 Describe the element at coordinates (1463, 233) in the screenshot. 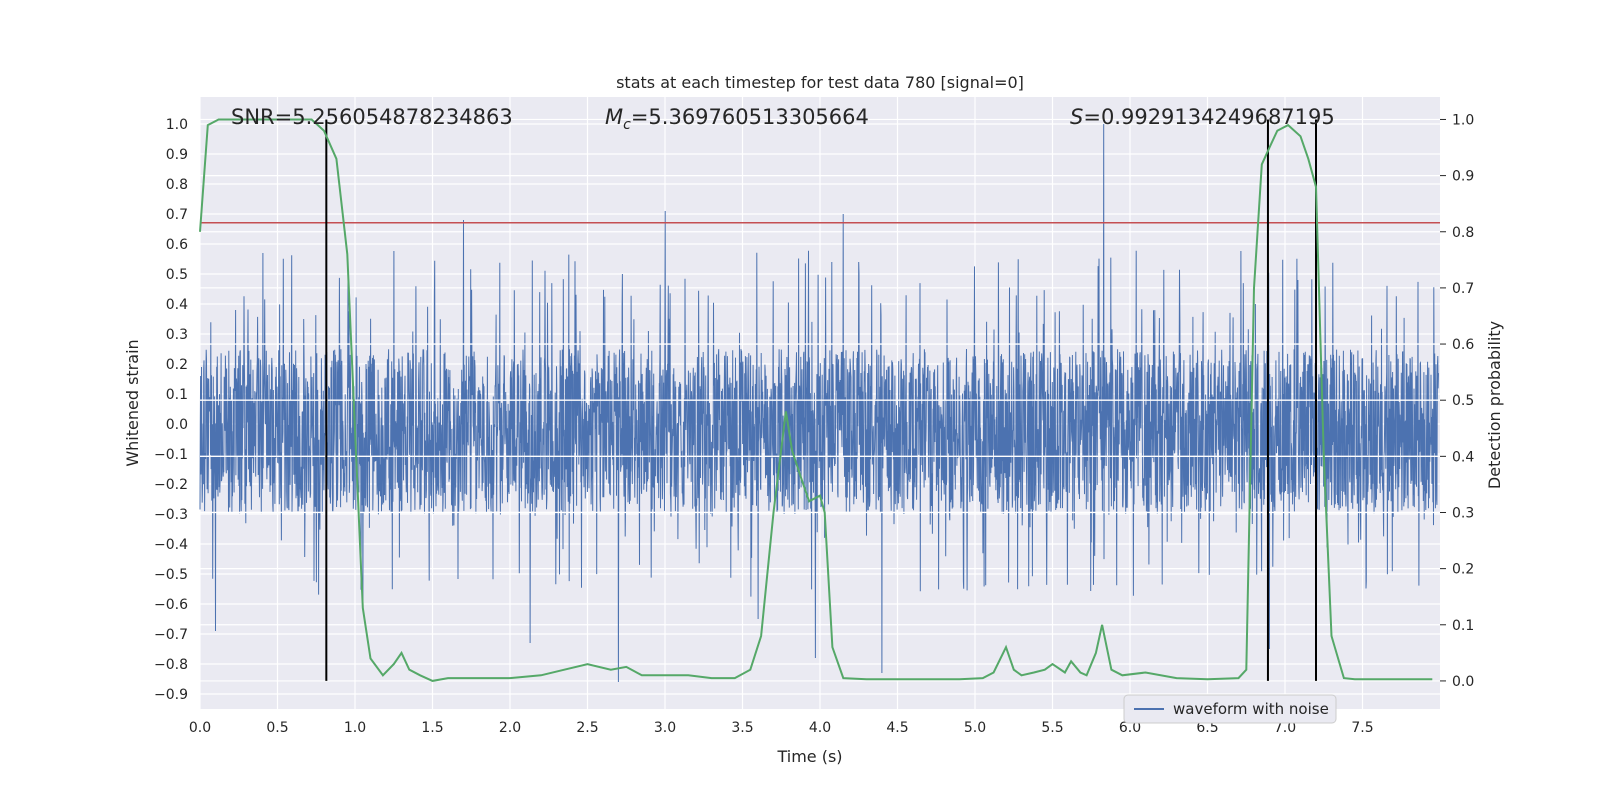

I see `y-right-tick-label: 0.8` at that location.